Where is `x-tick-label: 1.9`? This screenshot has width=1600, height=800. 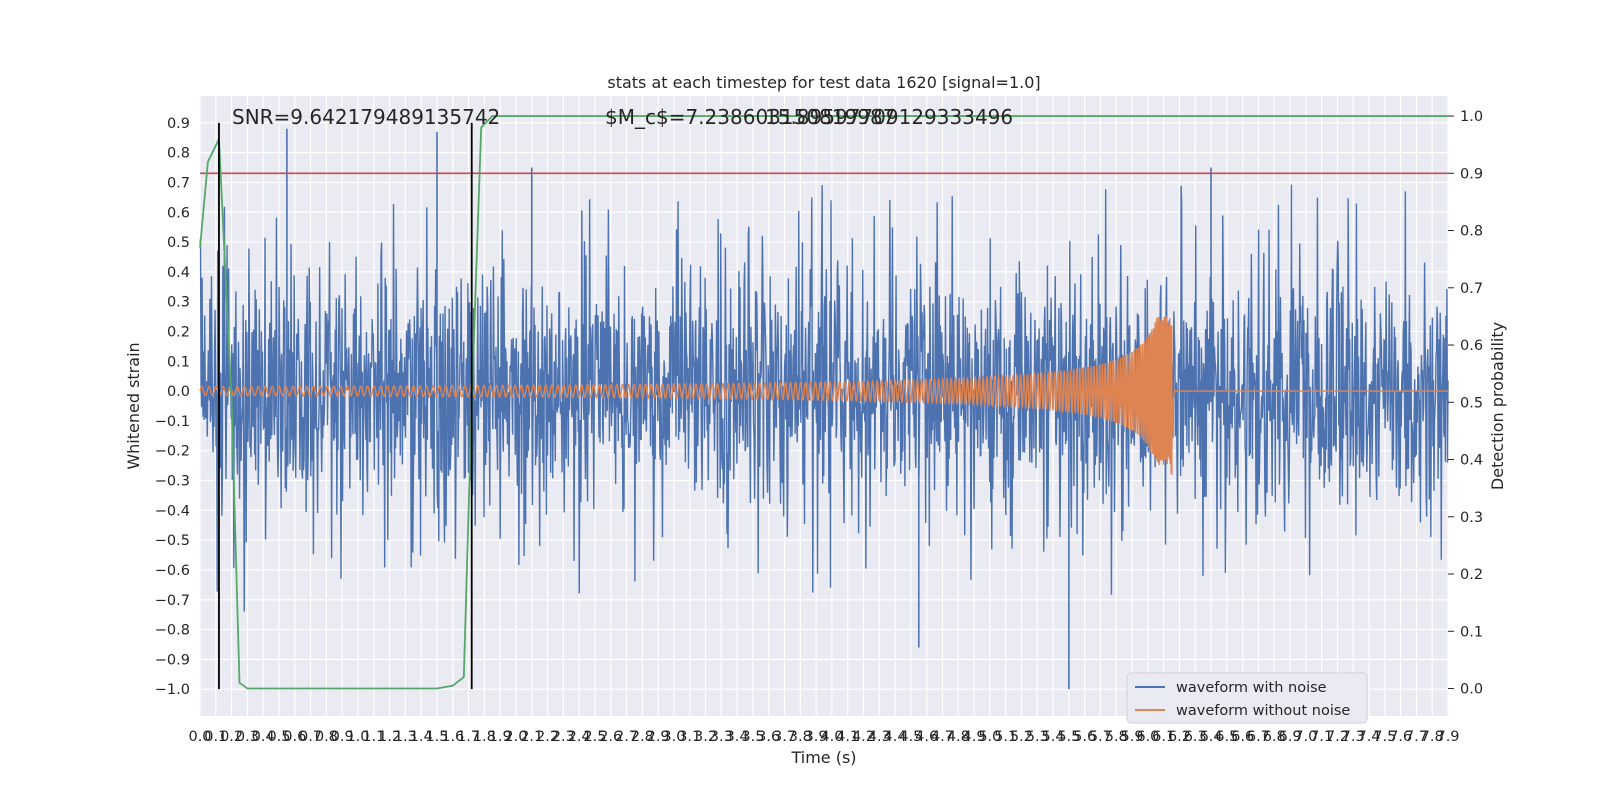
x-tick-label: 1.9 is located at coordinates (500, 737).